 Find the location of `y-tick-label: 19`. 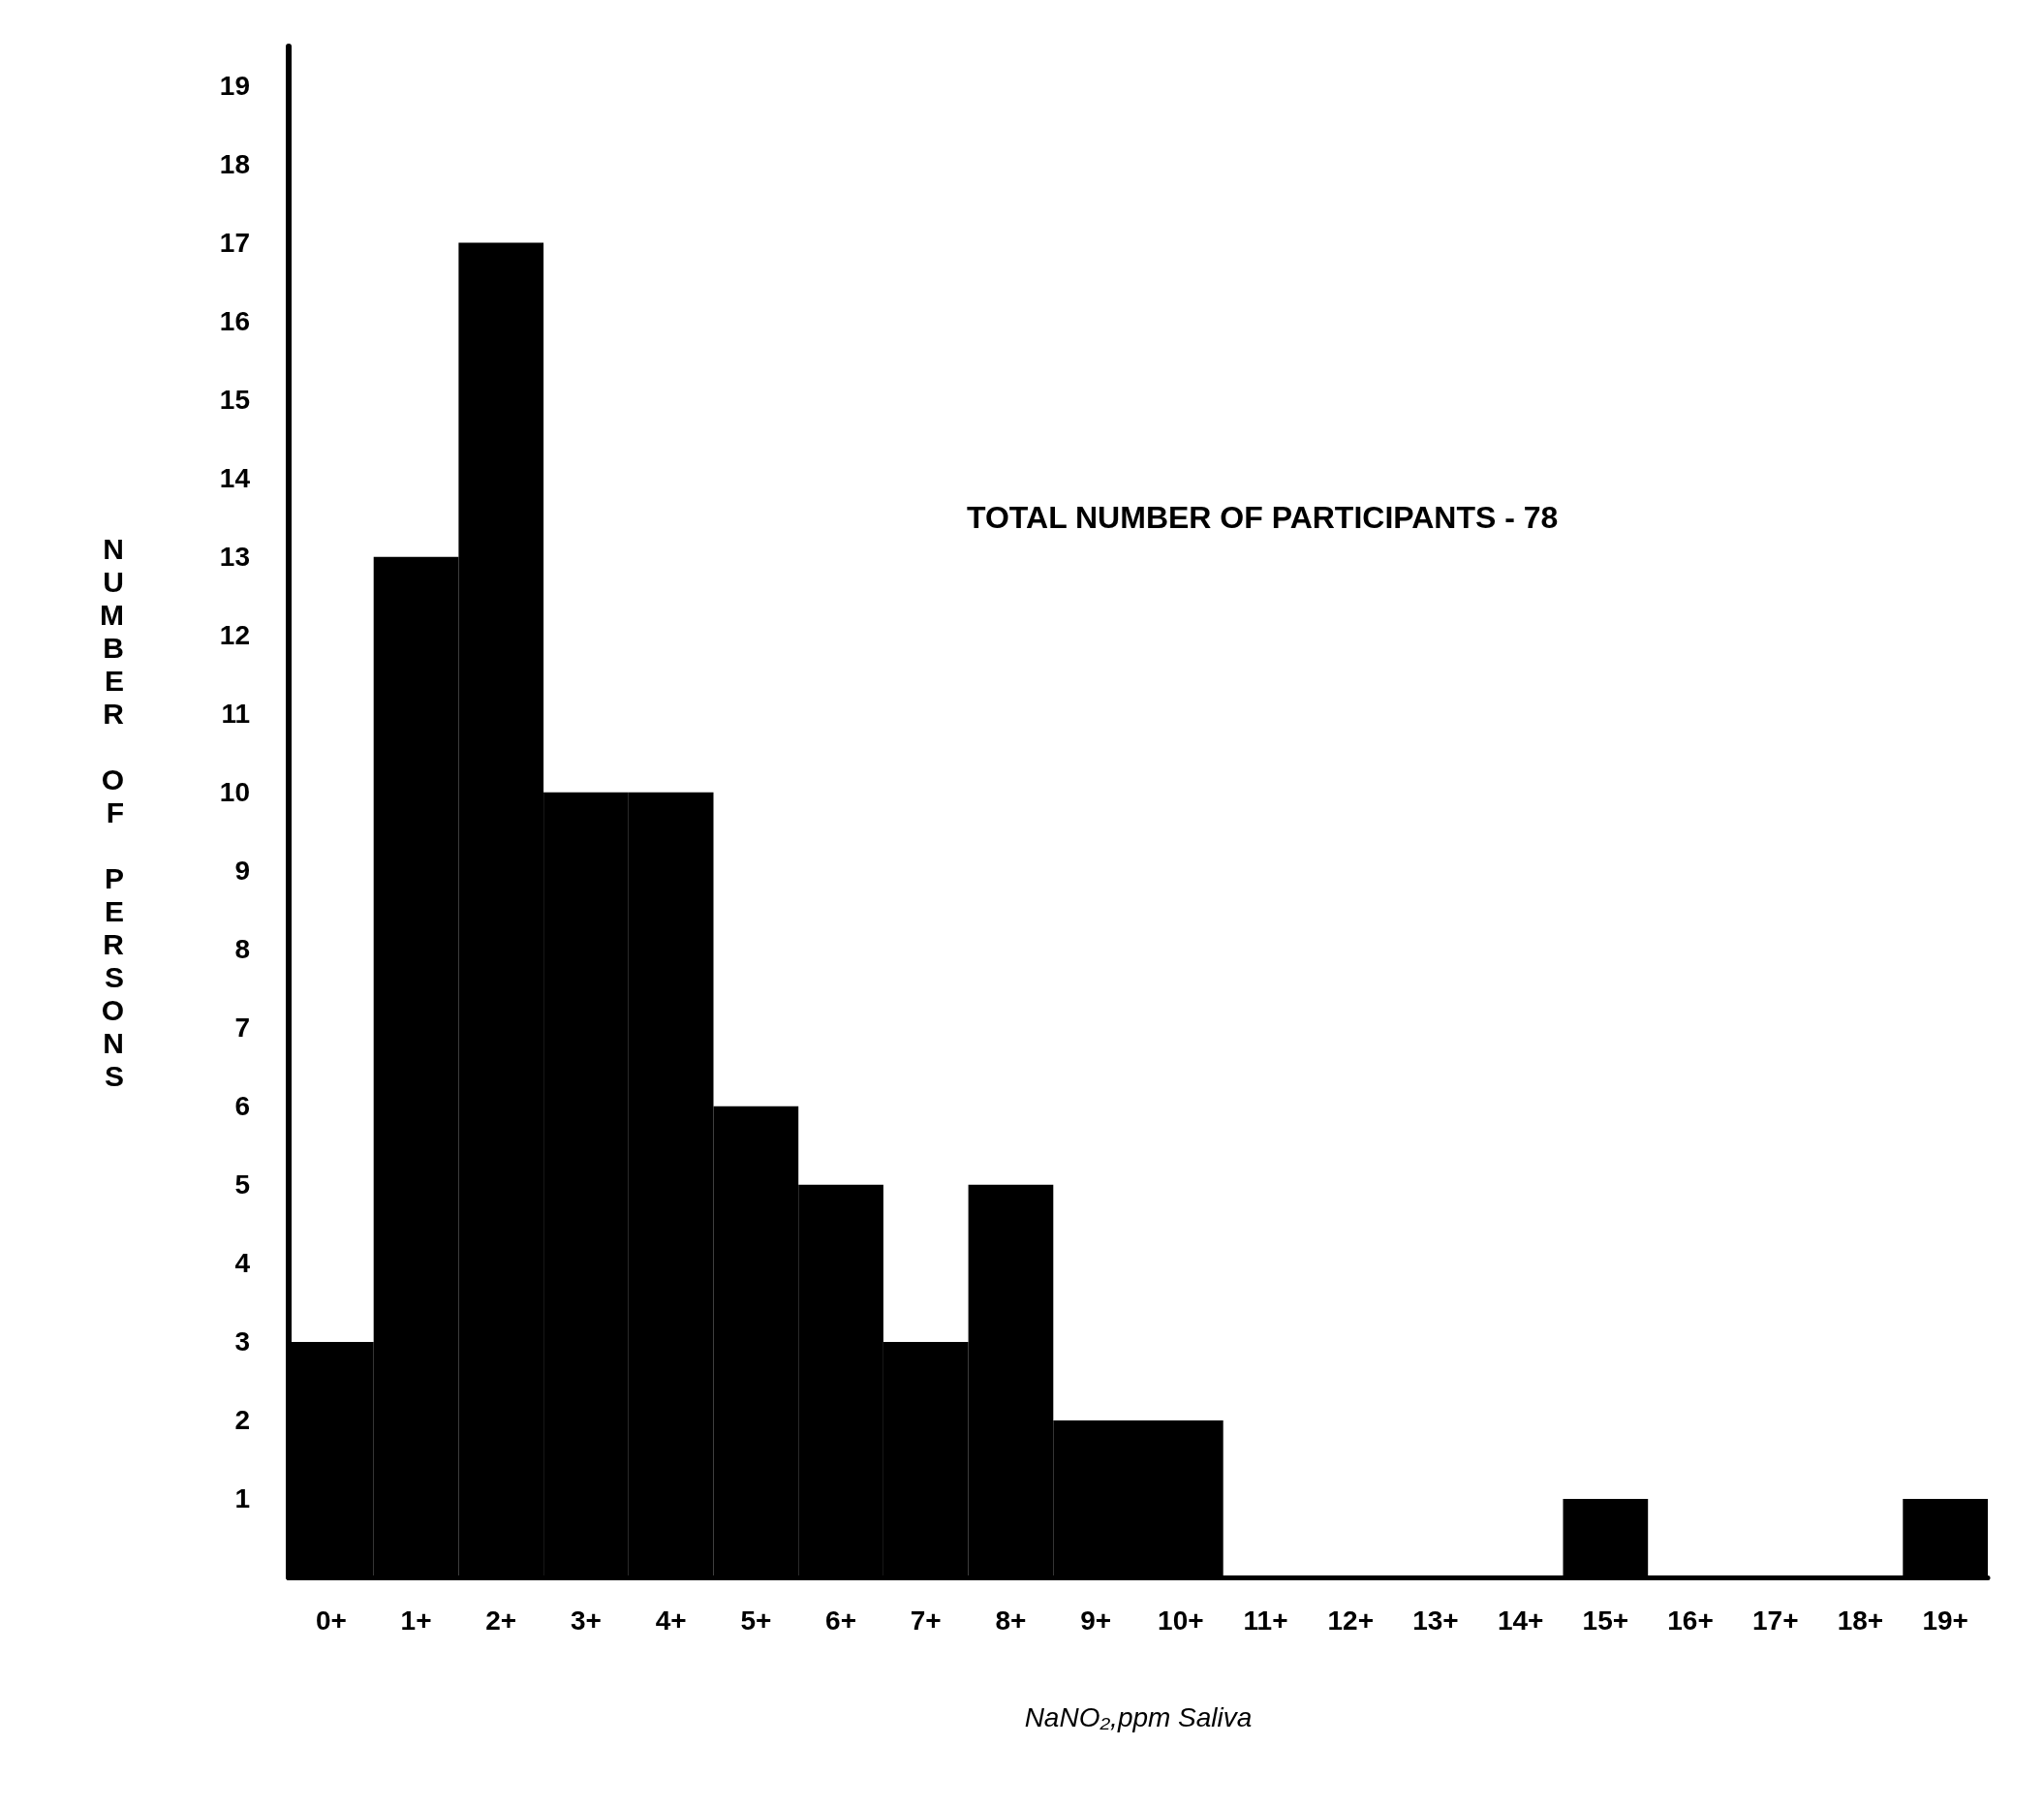

y-tick-label: 19 is located at coordinates (234, 86).